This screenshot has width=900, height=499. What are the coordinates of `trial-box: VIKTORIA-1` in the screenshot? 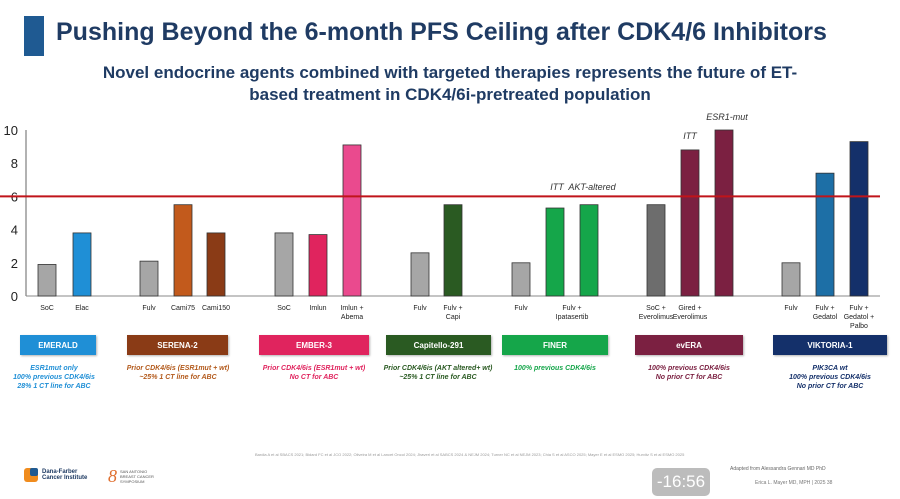 It's located at (830, 345).